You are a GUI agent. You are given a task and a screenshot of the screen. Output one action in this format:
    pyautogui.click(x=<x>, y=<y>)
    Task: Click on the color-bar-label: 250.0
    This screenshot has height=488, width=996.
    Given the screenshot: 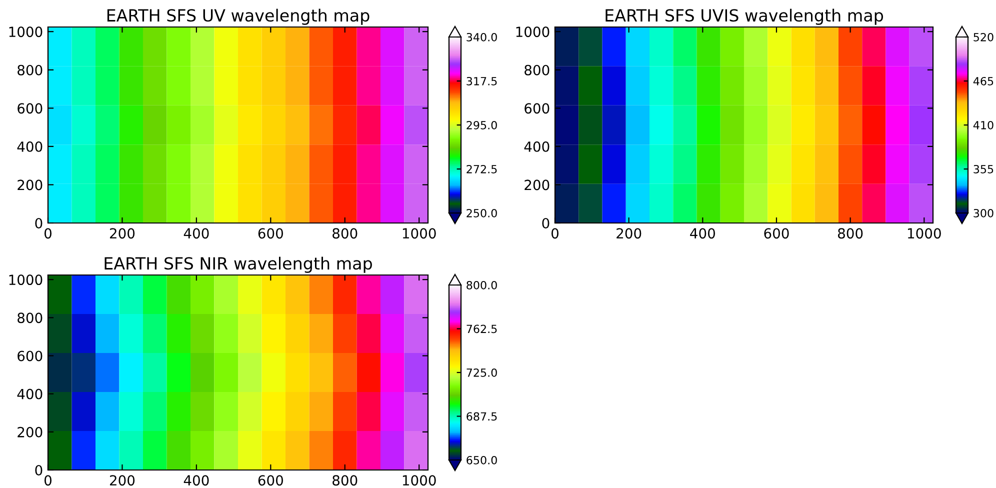 What is the action you would take?
    pyautogui.click(x=481, y=213)
    